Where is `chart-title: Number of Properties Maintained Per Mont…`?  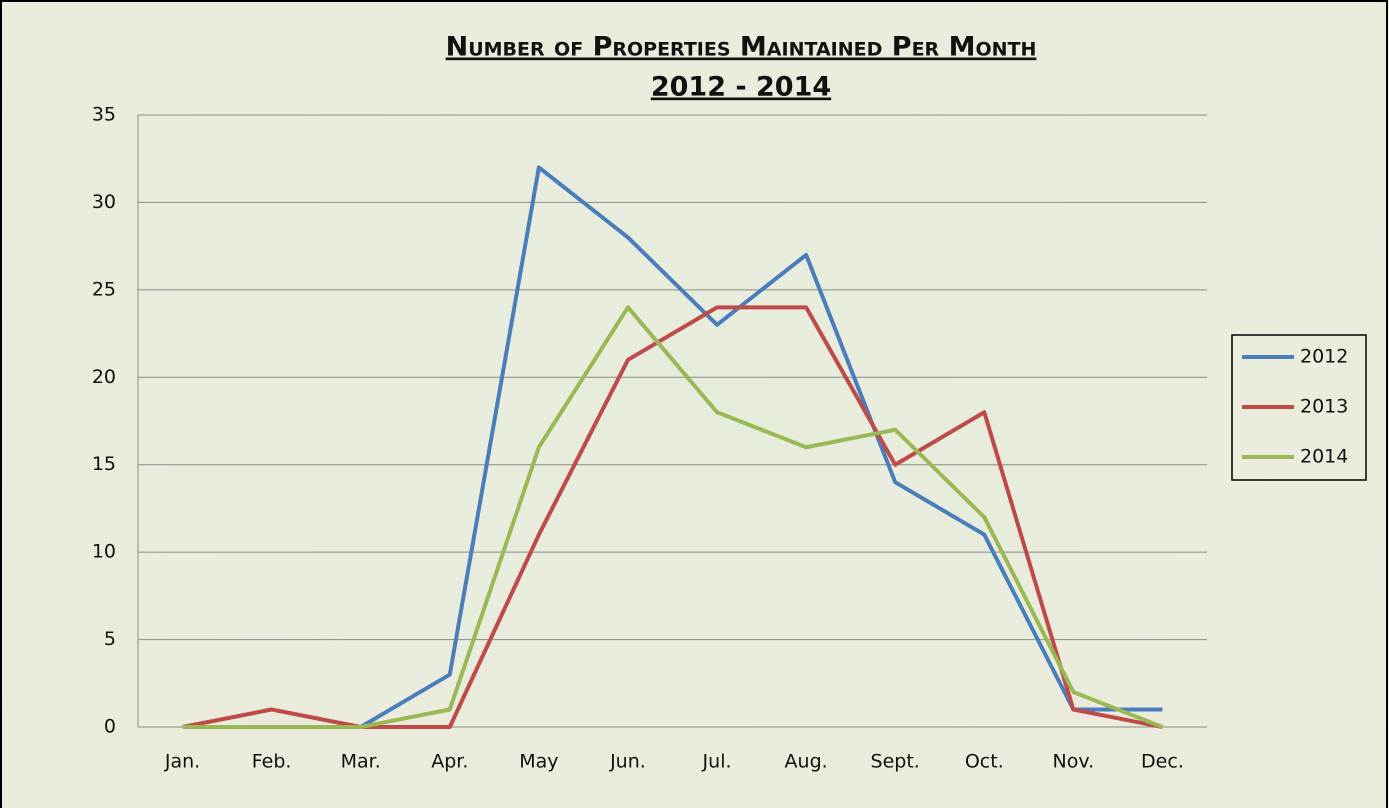 chart-title: Number of Properties Maintained Per Mont… is located at coordinates (741, 47).